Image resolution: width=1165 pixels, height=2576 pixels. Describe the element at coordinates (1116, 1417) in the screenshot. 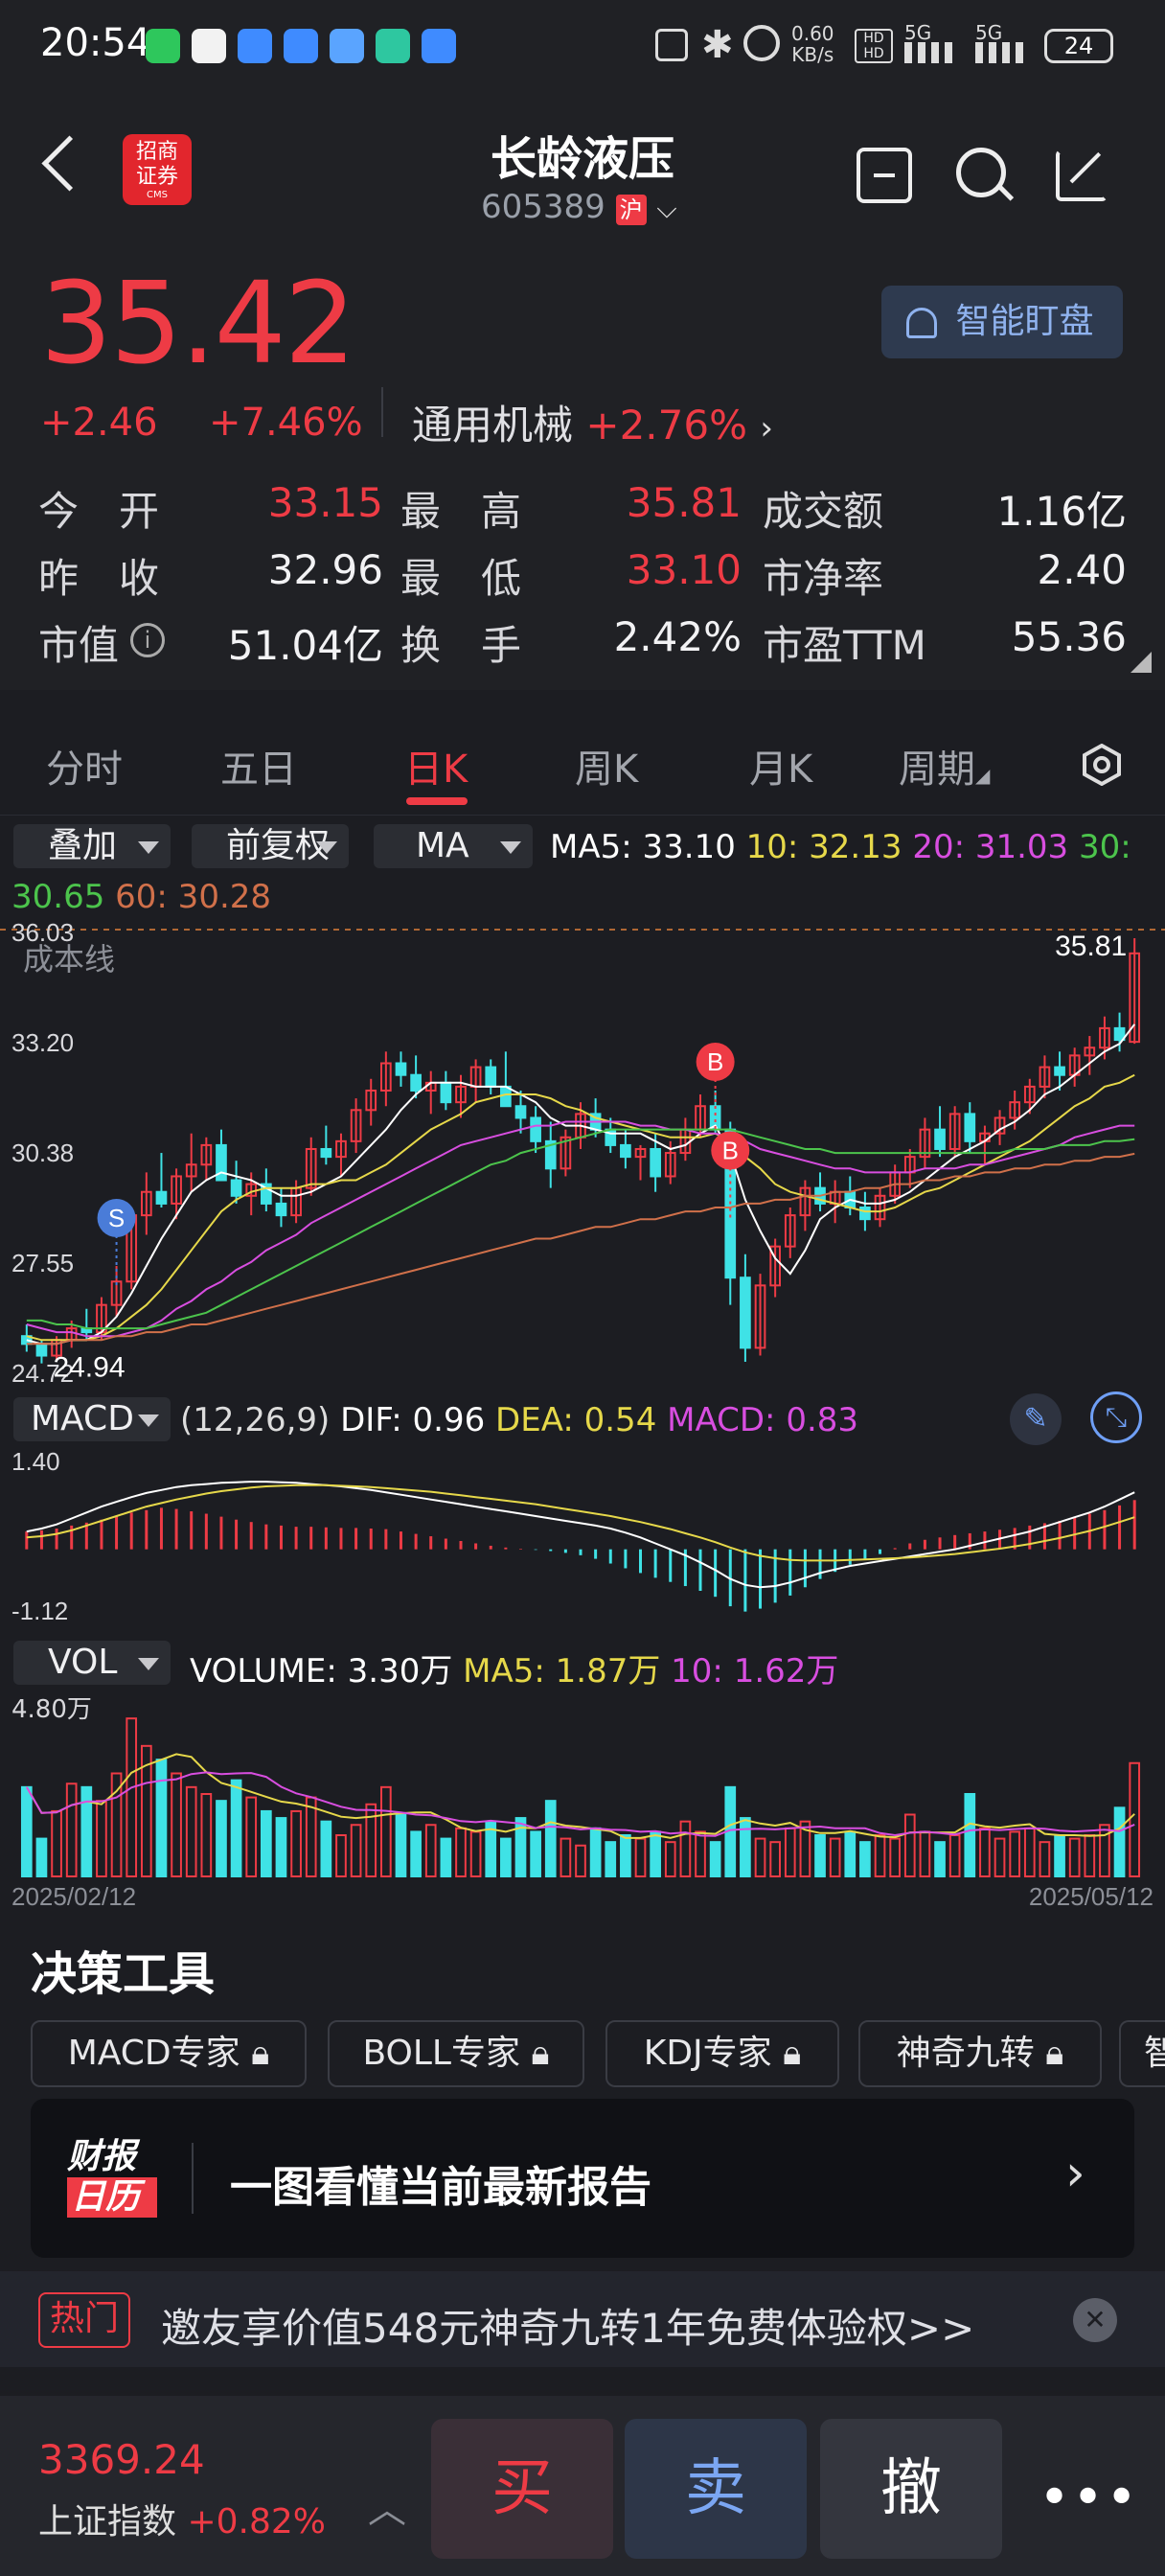

I see `expand-icon: ⤡` at that location.